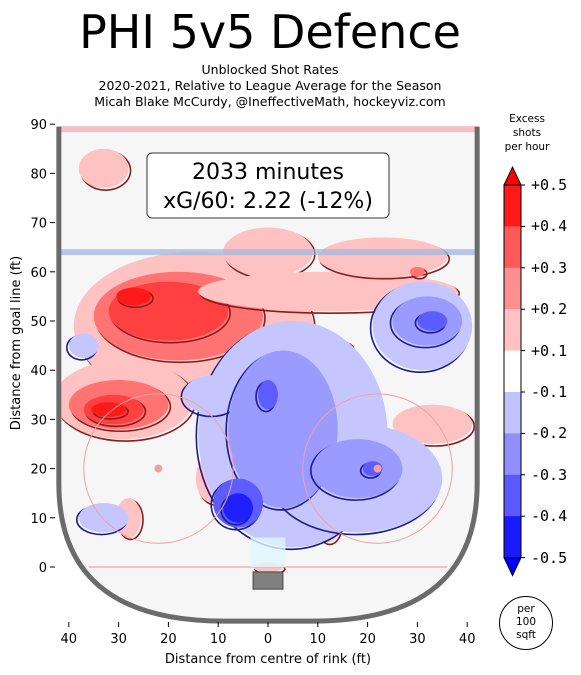  Describe the element at coordinates (526, 609) in the screenshot. I see `unit-badge-line-1: per` at that location.